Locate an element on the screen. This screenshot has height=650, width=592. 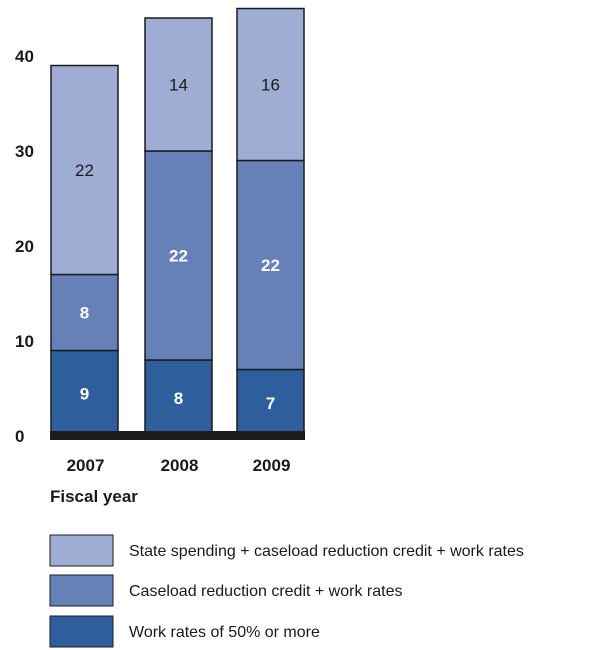
y-tick-label: 30 is located at coordinates (24, 151).